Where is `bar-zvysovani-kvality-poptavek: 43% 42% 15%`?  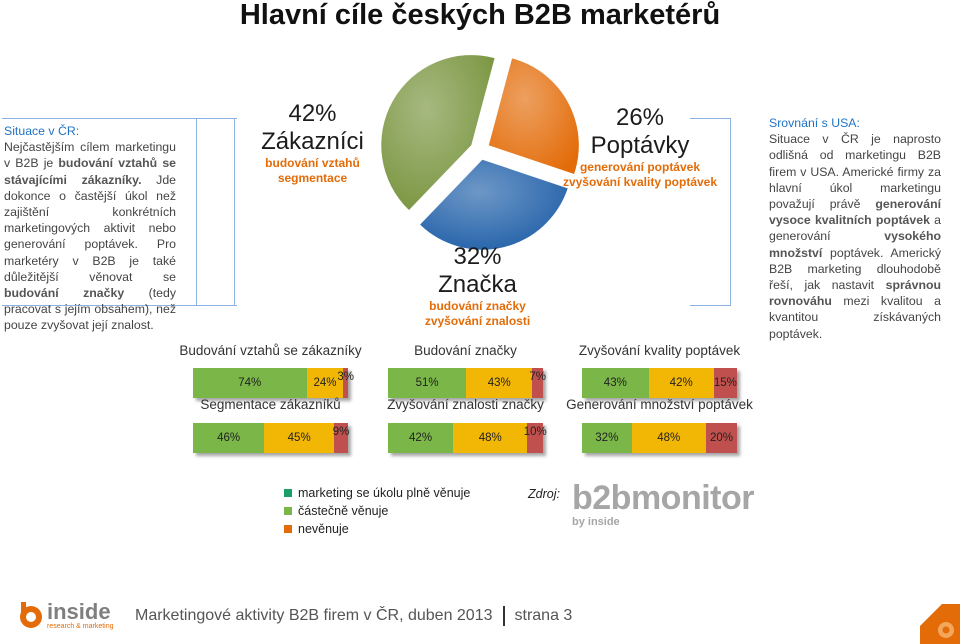
bar-zvysovani-kvality-poptavek: 43% 42% 15% is located at coordinates (659, 383).